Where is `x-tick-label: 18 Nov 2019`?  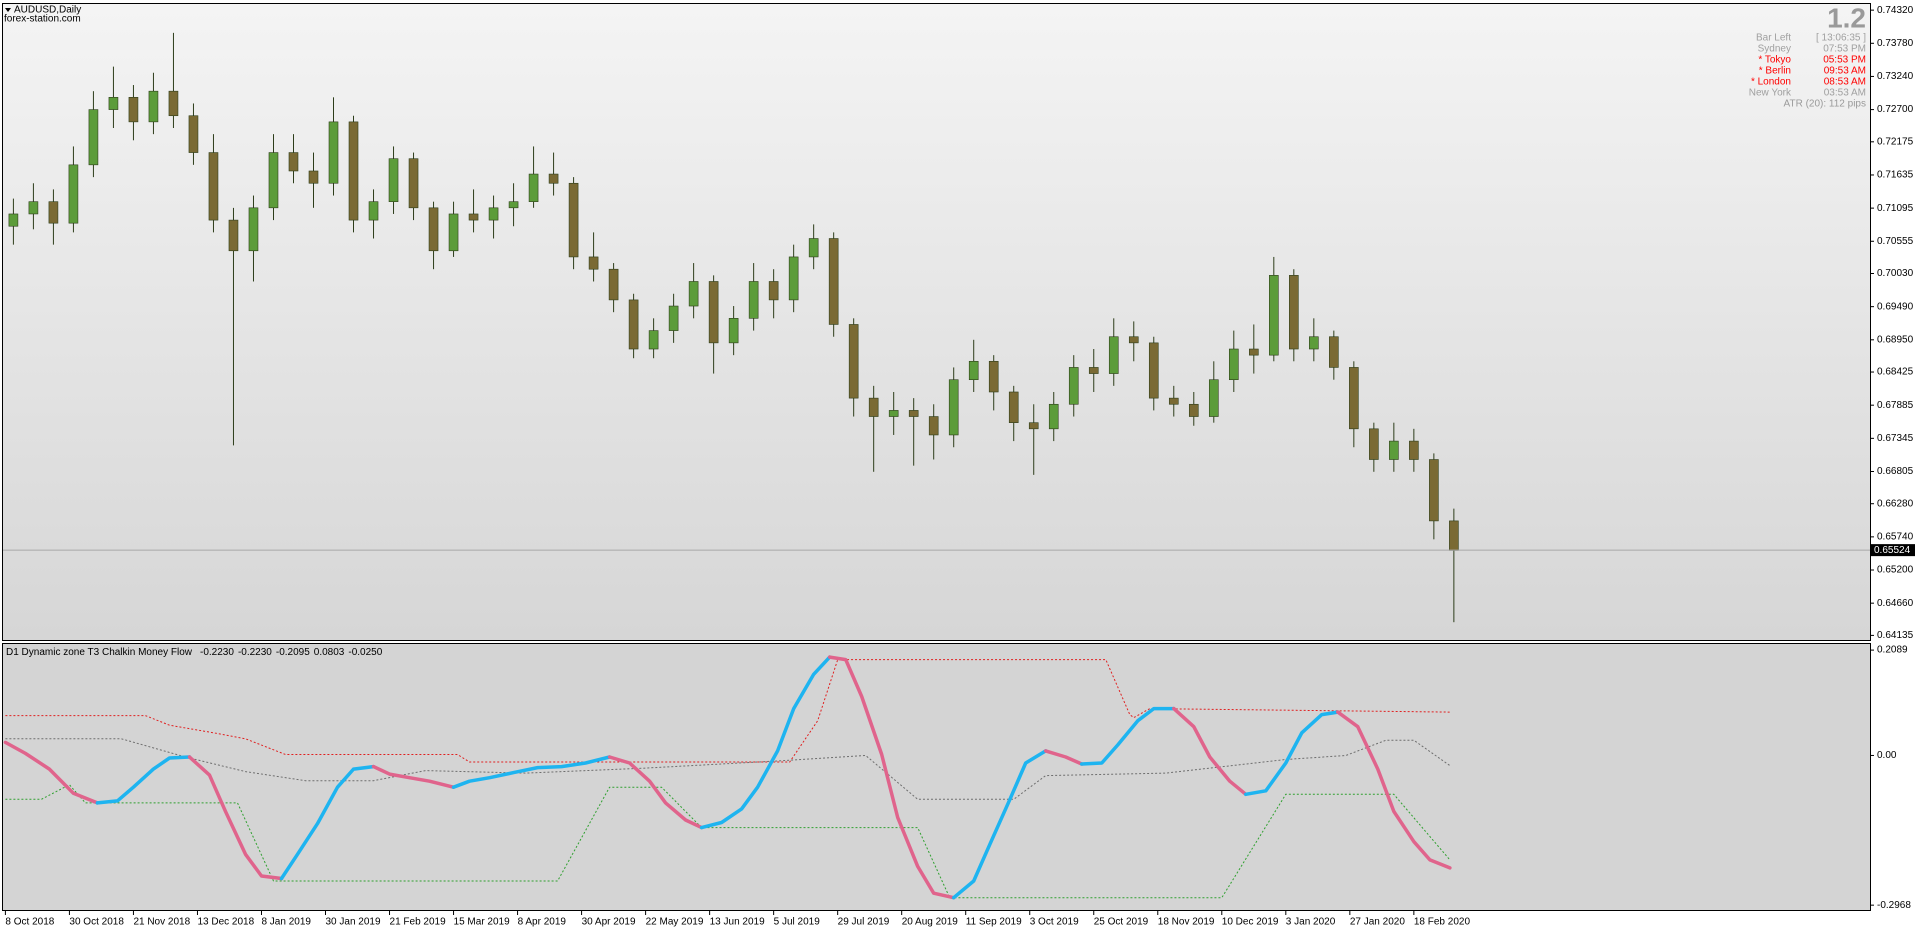
x-tick-label: 18 Nov 2019 is located at coordinates (1186, 922).